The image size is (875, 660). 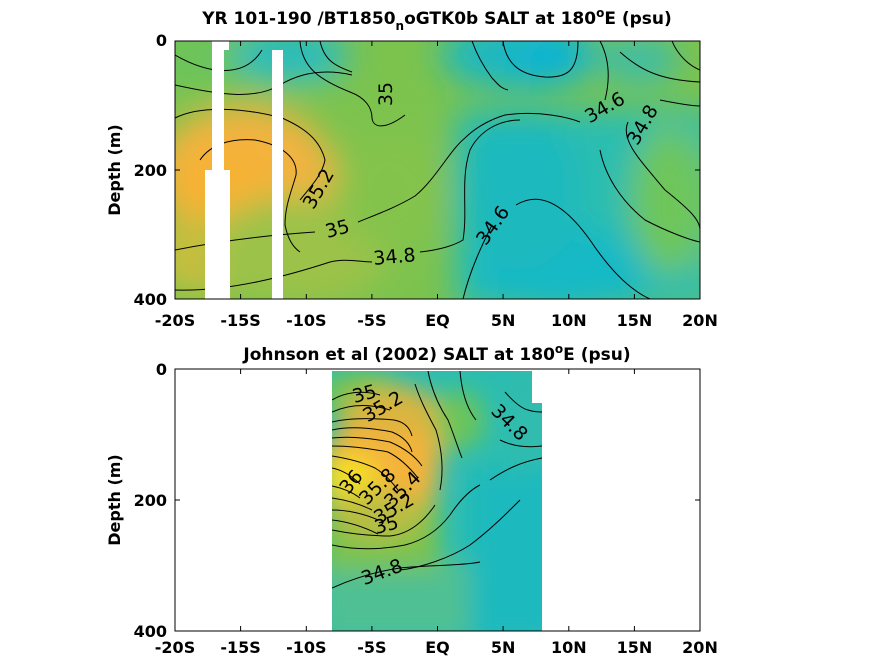 I want to click on panel-2-field, so click(x=437, y=501).